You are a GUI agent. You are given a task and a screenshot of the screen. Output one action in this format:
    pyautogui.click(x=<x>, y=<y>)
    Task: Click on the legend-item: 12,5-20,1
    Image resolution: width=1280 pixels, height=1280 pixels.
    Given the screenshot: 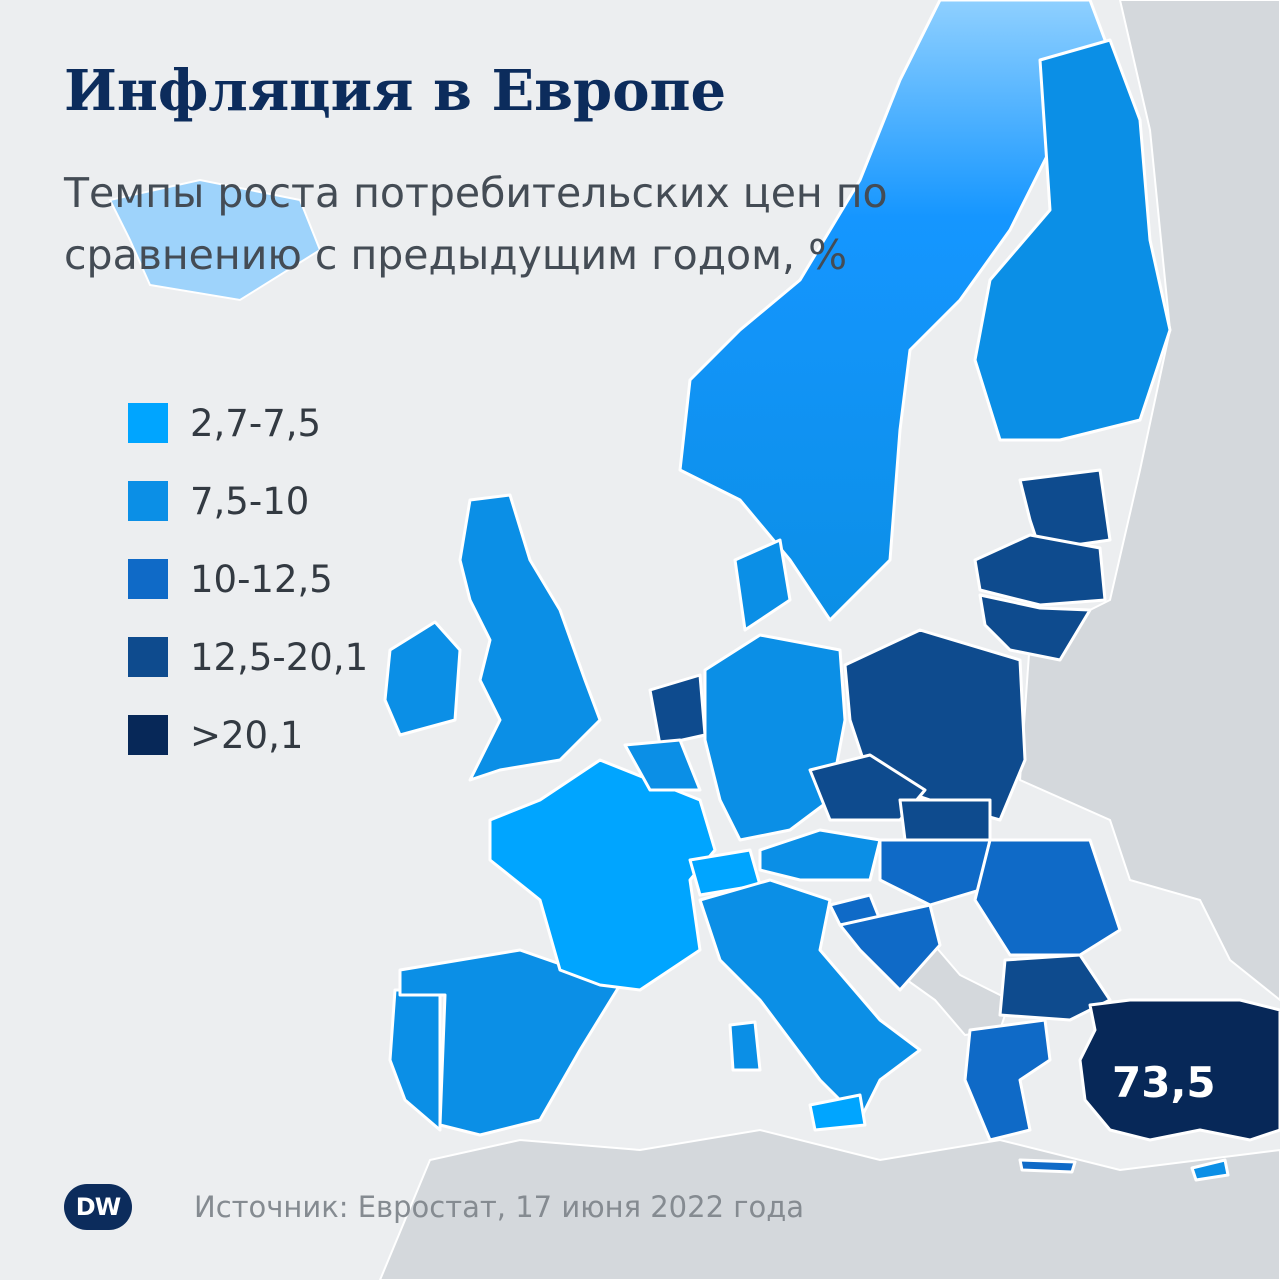 What is the action you would take?
    pyautogui.click(x=248, y=657)
    